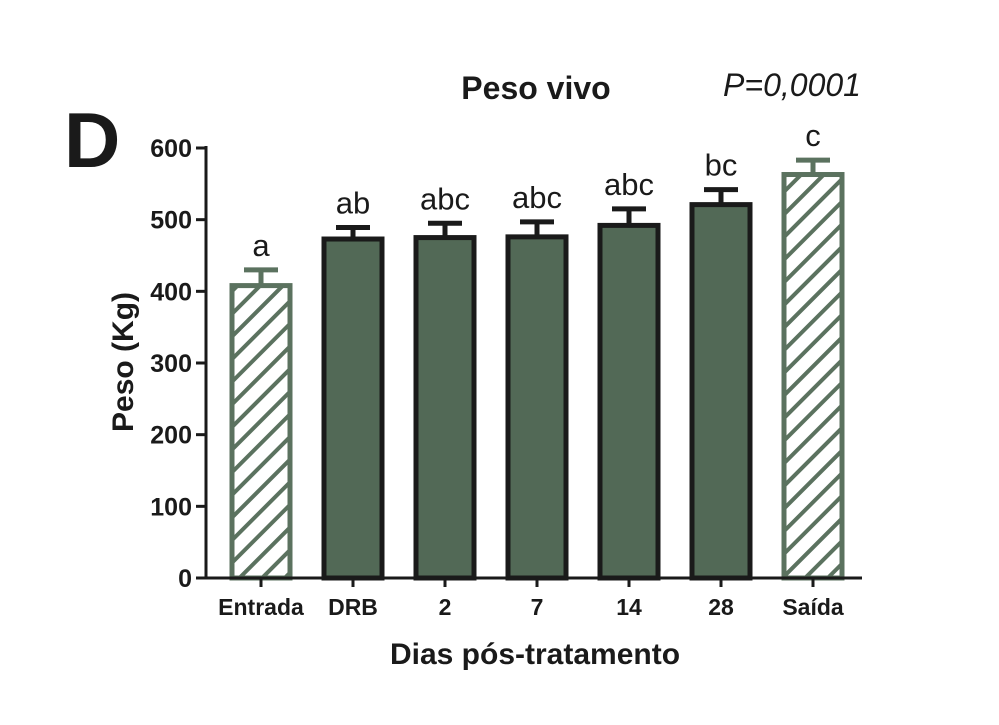  What do you see at coordinates (813, 135) in the screenshot?
I see `significance-label-6: c` at bounding box center [813, 135].